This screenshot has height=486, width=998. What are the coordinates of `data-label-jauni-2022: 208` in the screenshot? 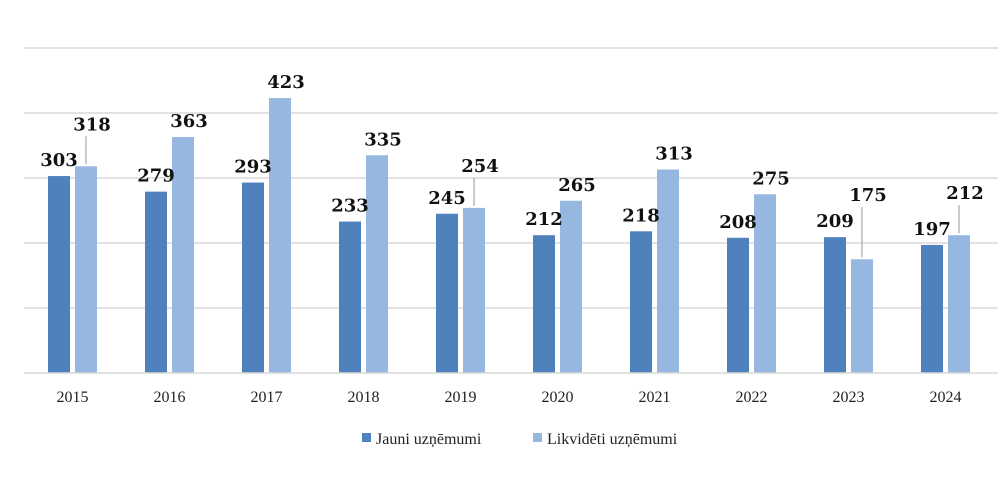 It's located at (738, 222).